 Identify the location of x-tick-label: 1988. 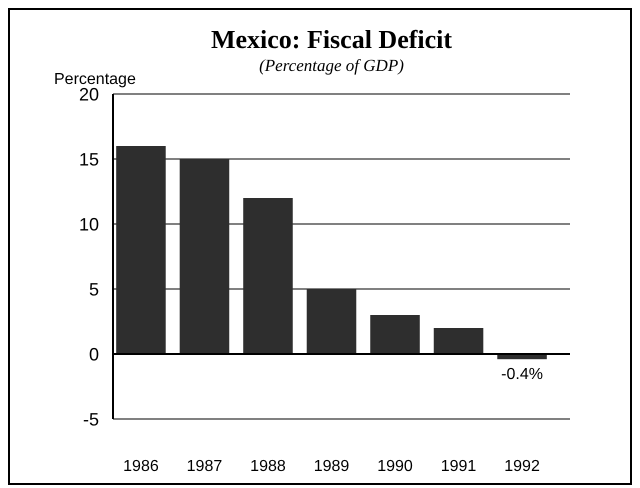
(268, 466).